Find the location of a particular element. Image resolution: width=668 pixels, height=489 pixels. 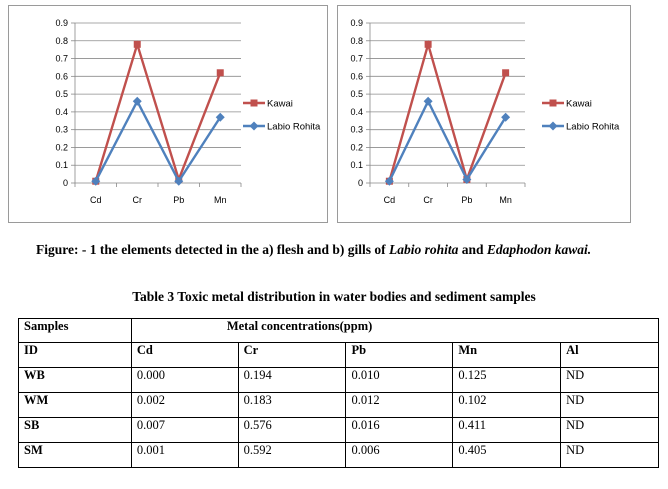

table-header-row: Samples Metal concentrations(ppm) is located at coordinates (339, 330).